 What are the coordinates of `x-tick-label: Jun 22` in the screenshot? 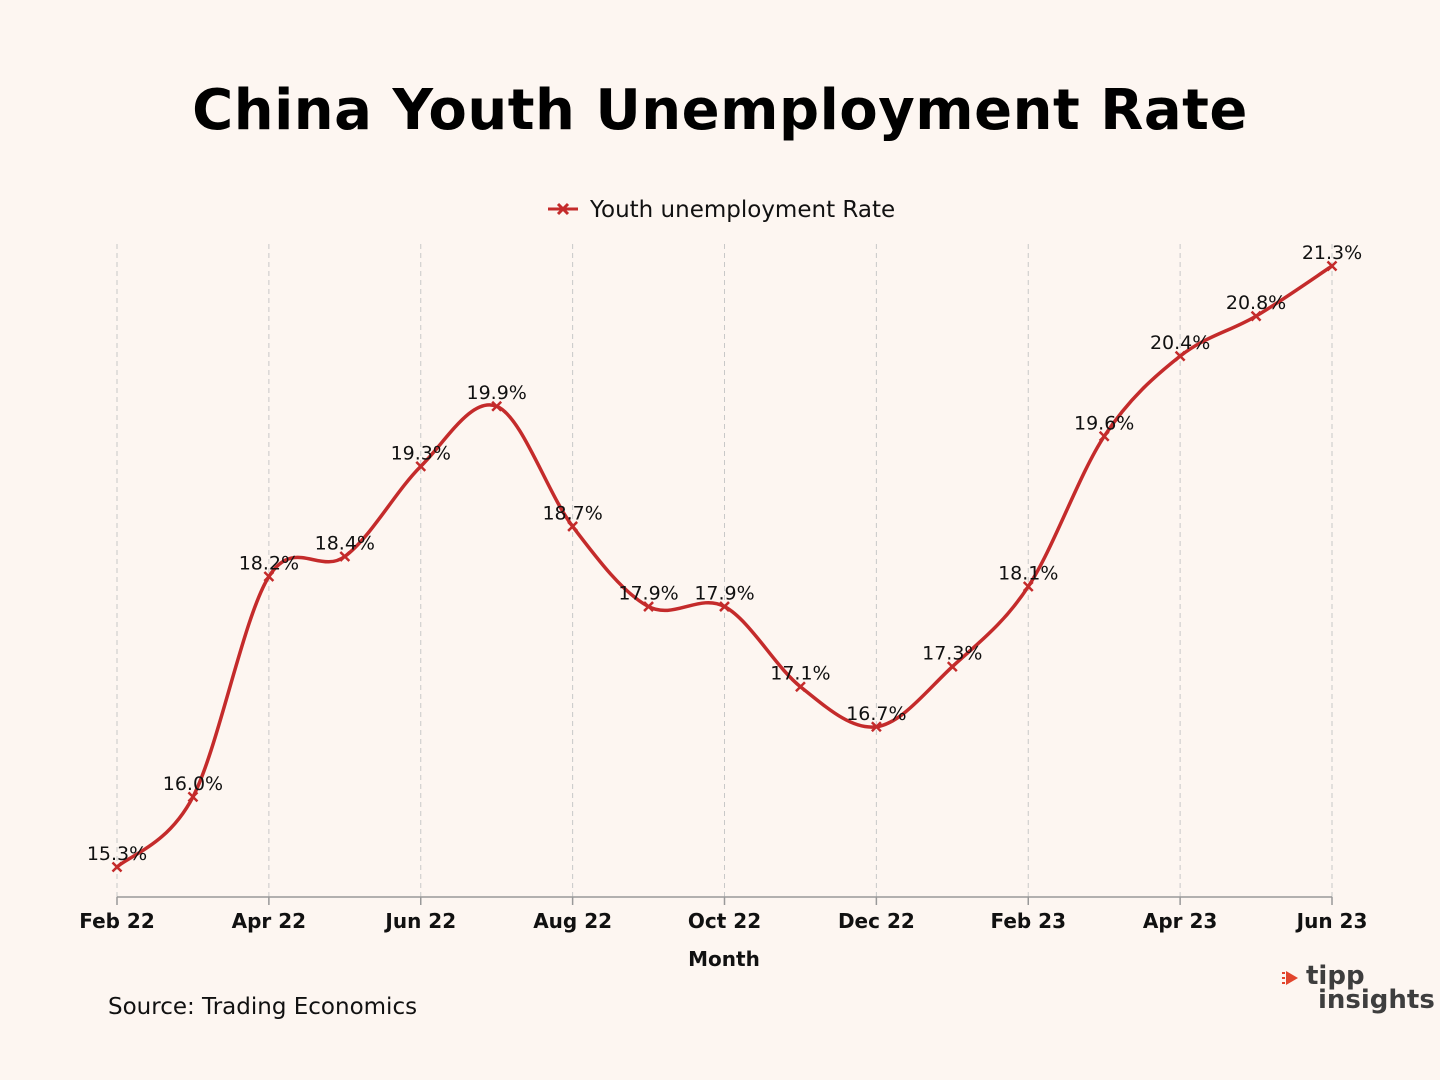 It's located at (419, 921).